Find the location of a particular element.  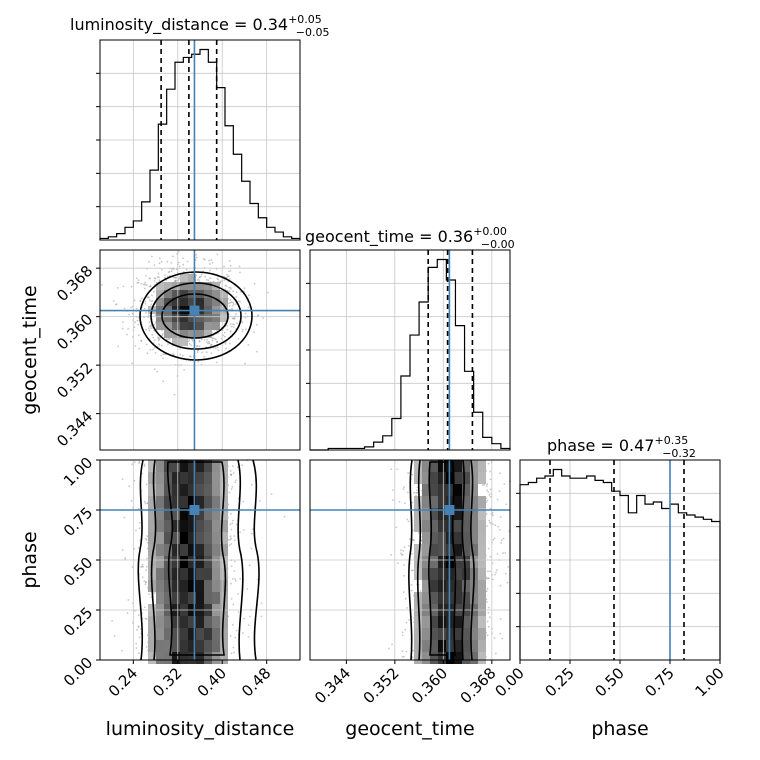

ytick-label: 1.00 is located at coordinates (78, 472).